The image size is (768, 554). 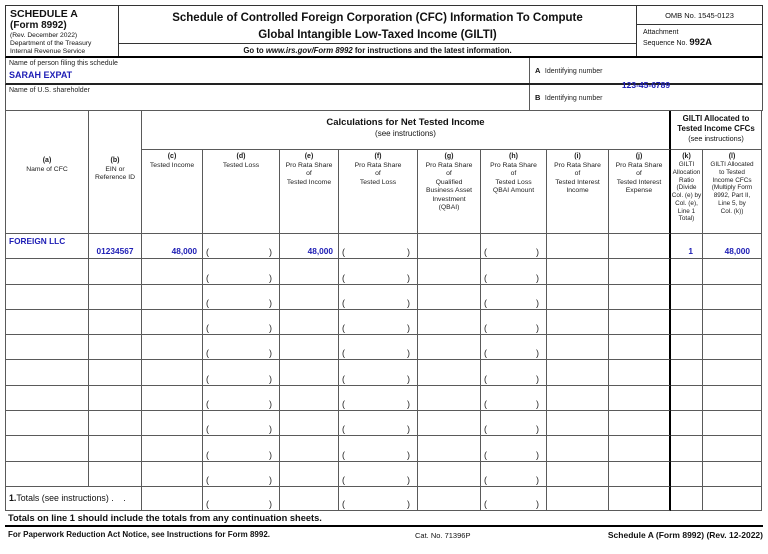 I want to click on cell-row6-col-j, so click(x=640, y=373).